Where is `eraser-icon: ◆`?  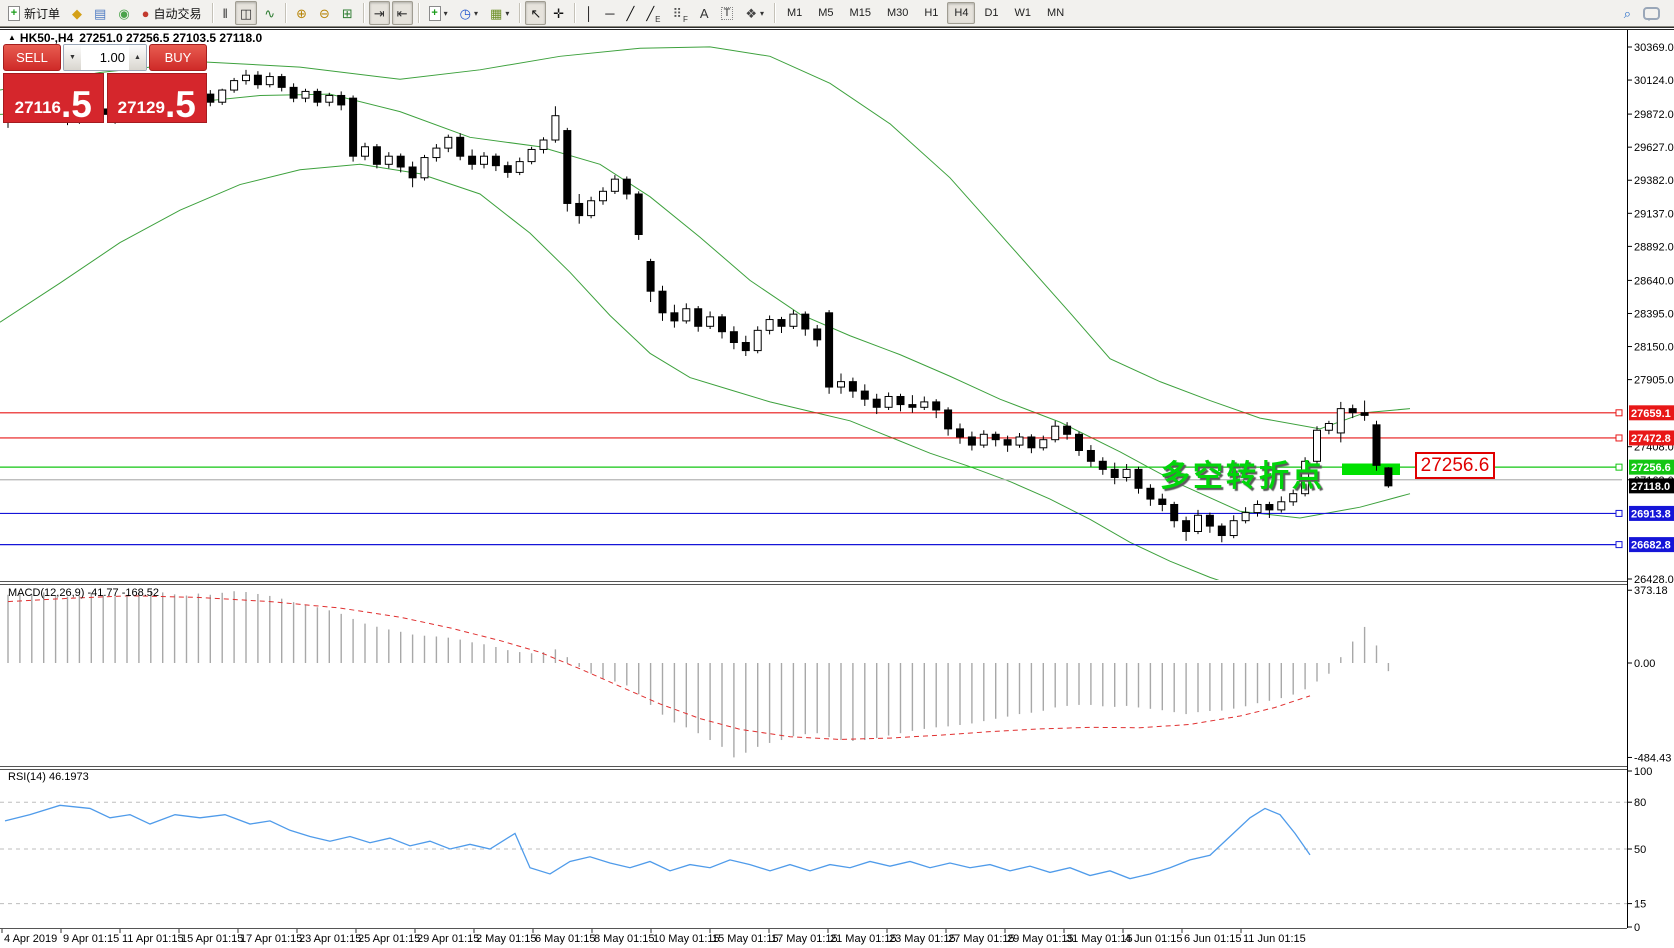
eraser-icon: ◆ is located at coordinates (77, 13).